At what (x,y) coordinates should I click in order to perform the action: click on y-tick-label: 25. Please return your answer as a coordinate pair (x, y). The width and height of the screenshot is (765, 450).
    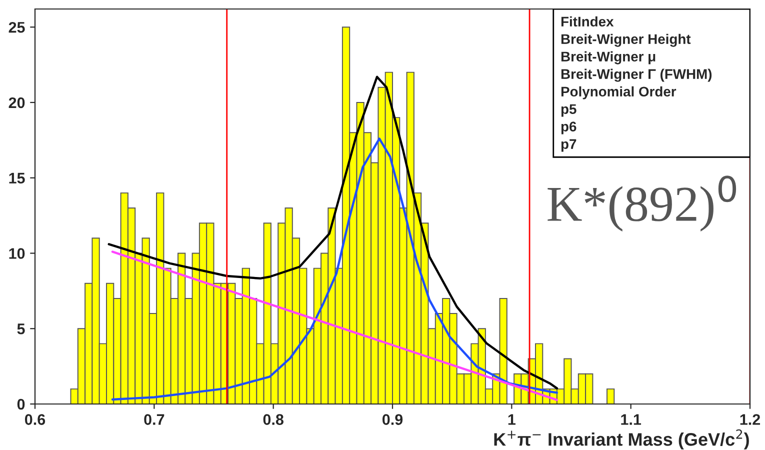
    Looking at the image, I should click on (16, 27).